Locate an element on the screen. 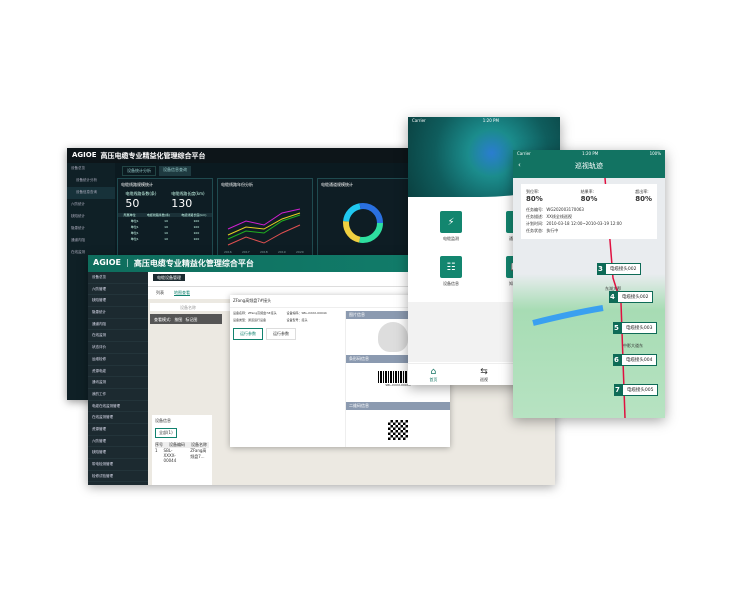 This screenshot has width=732, height=600. search-input: 设备名称 is located at coordinates (195, 307).